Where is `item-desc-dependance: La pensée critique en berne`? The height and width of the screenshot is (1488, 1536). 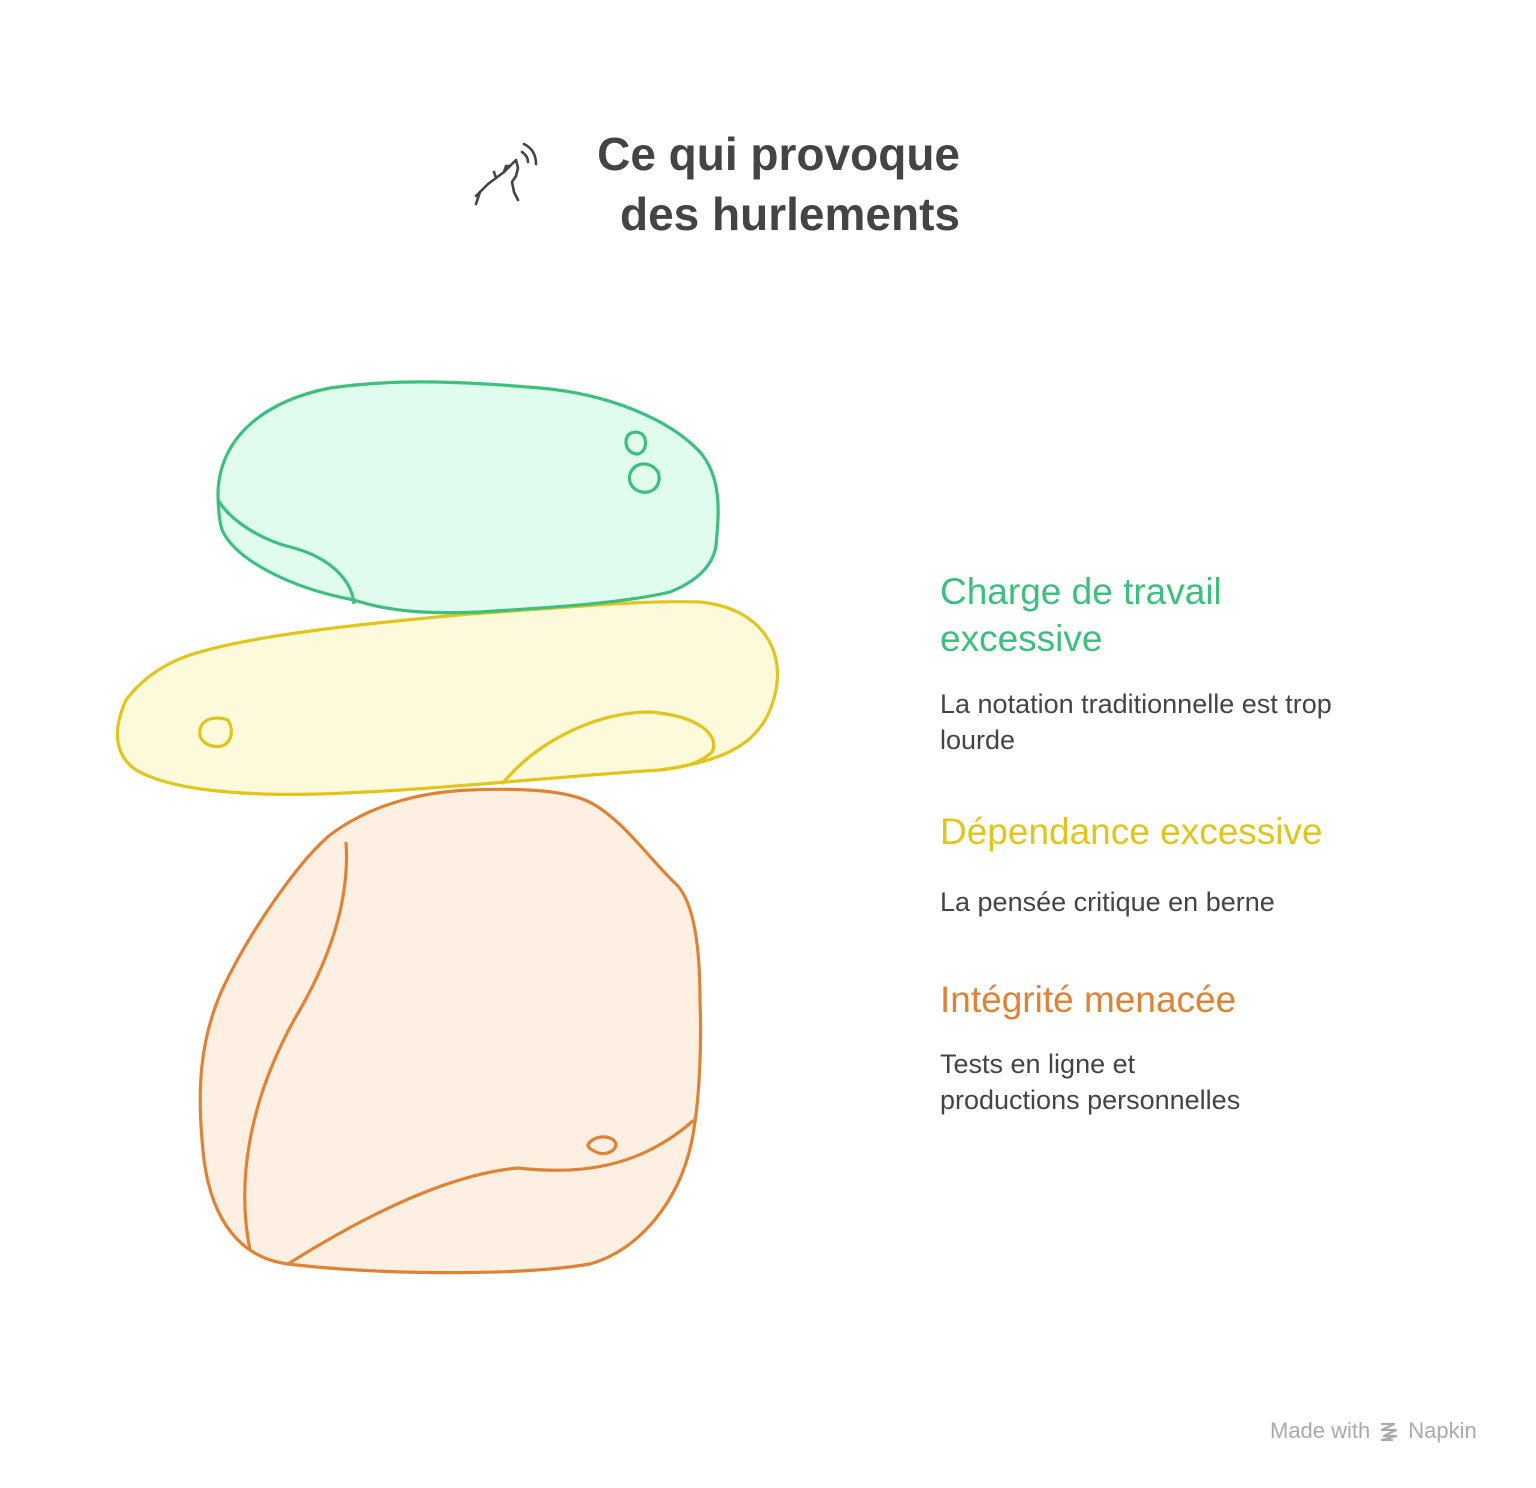 item-desc-dependance: La pensée critique en berne is located at coordinates (1107, 902).